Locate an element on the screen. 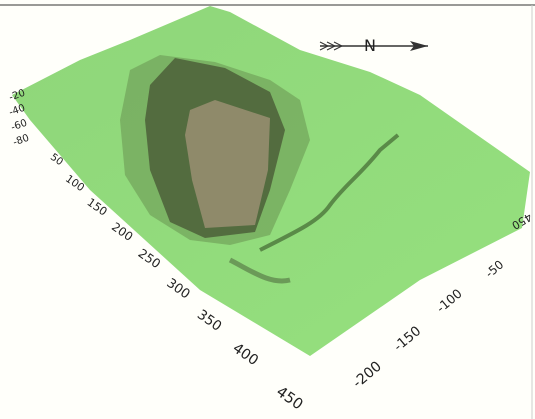 Image resolution: width=535 pixels, height=419 pixels. depth-tick-label: -20 is located at coordinates (17, 96).